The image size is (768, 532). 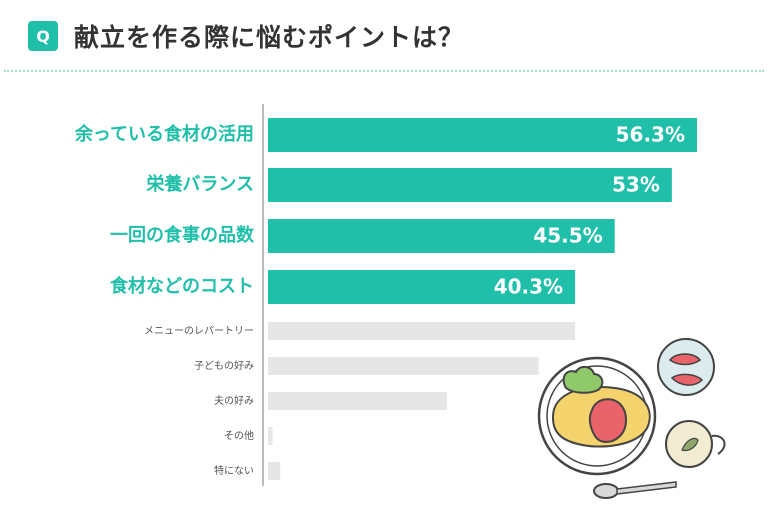 I want to click on category-label-8: 特にない, so click(x=234, y=471).